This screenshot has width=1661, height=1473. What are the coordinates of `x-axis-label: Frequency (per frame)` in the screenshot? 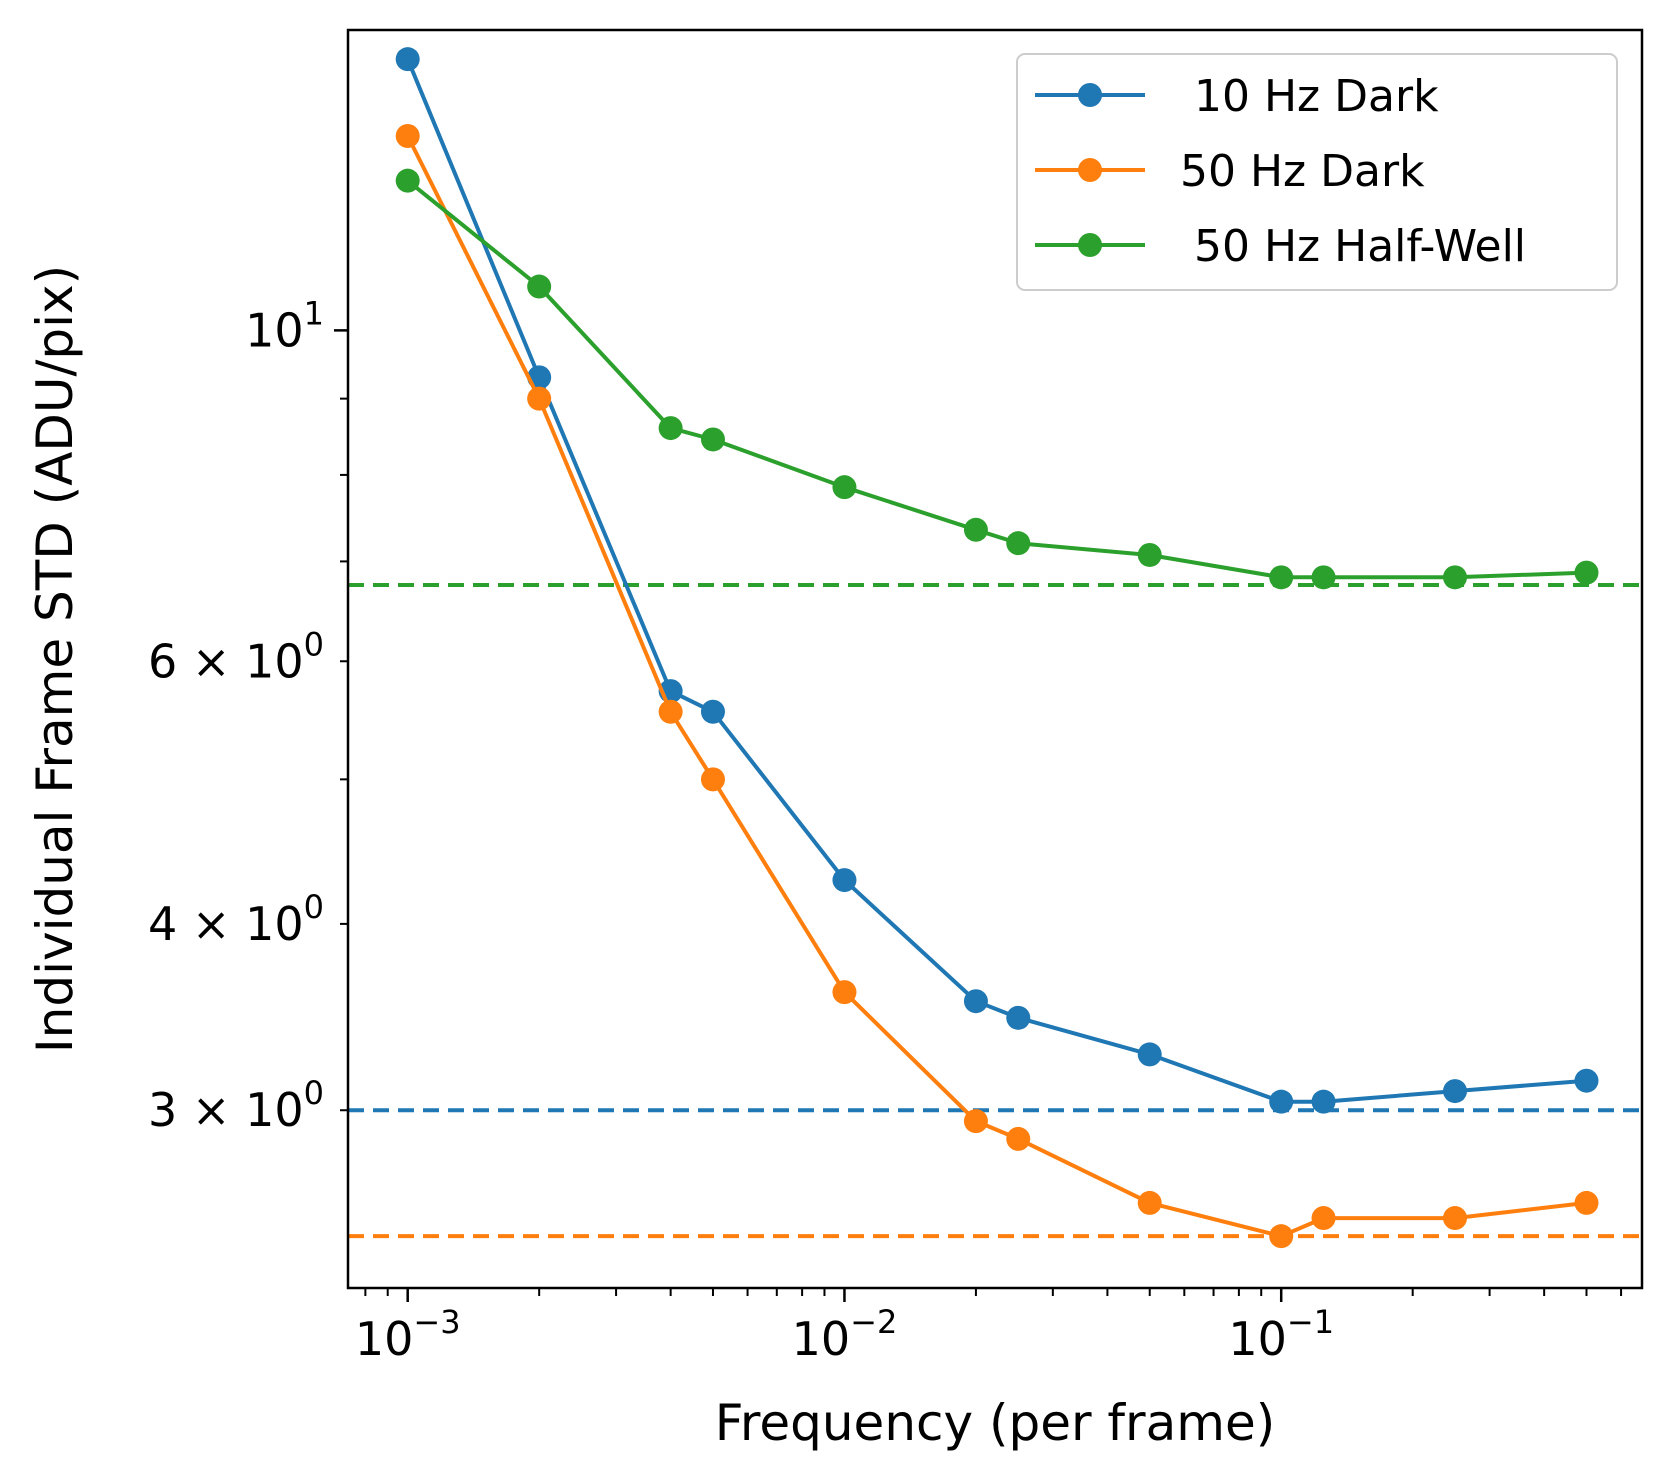 It's located at (995, 1423).